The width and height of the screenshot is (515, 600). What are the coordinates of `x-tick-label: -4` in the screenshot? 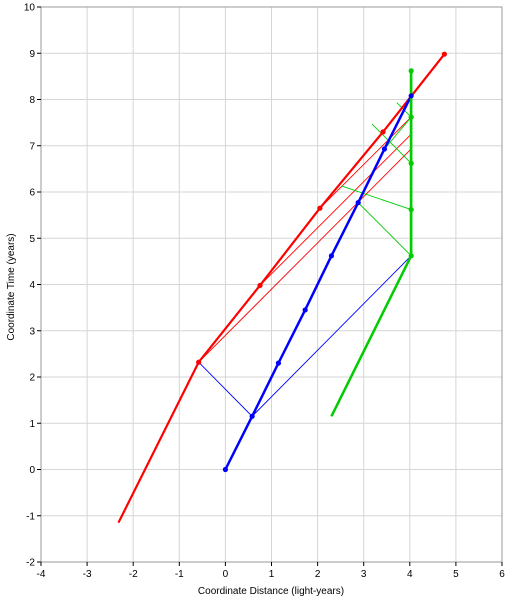 It's located at (41, 574).